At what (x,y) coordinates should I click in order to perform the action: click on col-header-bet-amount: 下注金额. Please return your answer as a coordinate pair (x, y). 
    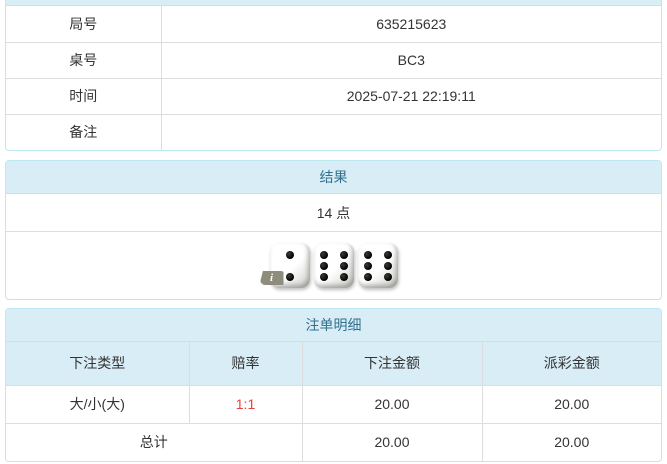
    Looking at the image, I should click on (391, 363).